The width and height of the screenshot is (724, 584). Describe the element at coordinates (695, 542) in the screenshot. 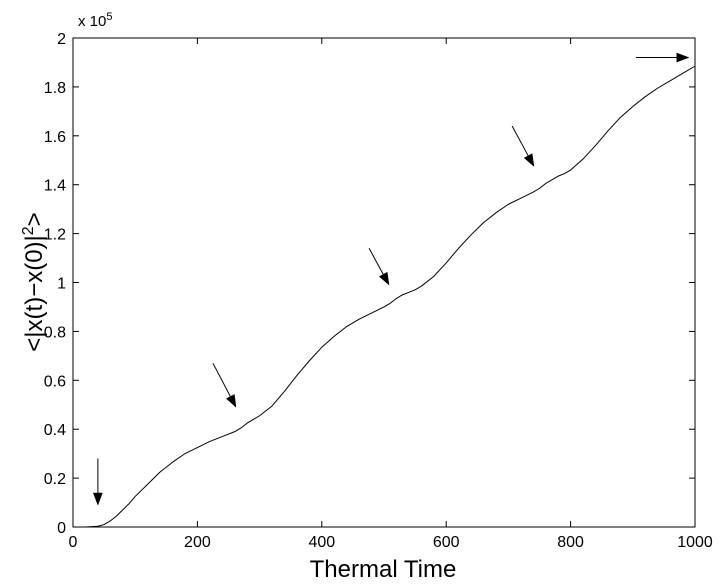

I see `x-tick-label: 1000` at that location.